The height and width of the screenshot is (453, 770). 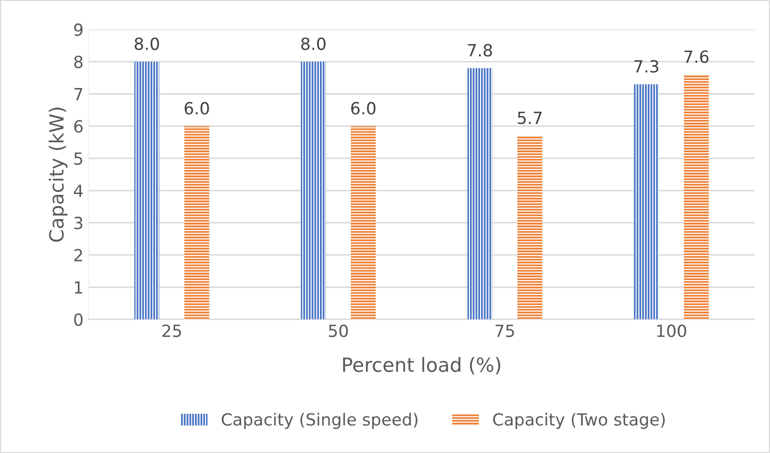 What do you see at coordinates (78, 94) in the screenshot?
I see `y-tick-label: 7` at bounding box center [78, 94].